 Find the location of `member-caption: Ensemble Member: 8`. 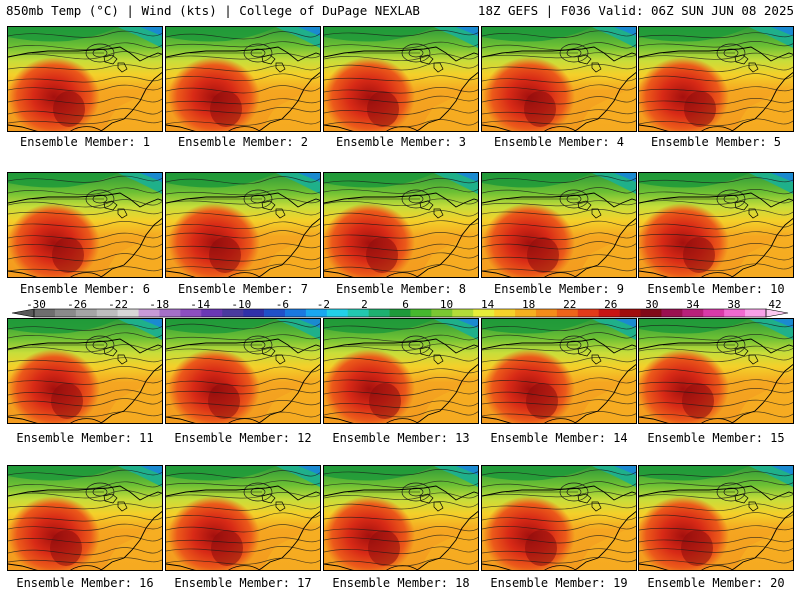

member-caption: Ensemble Member: 8 is located at coordinates (401, 289).